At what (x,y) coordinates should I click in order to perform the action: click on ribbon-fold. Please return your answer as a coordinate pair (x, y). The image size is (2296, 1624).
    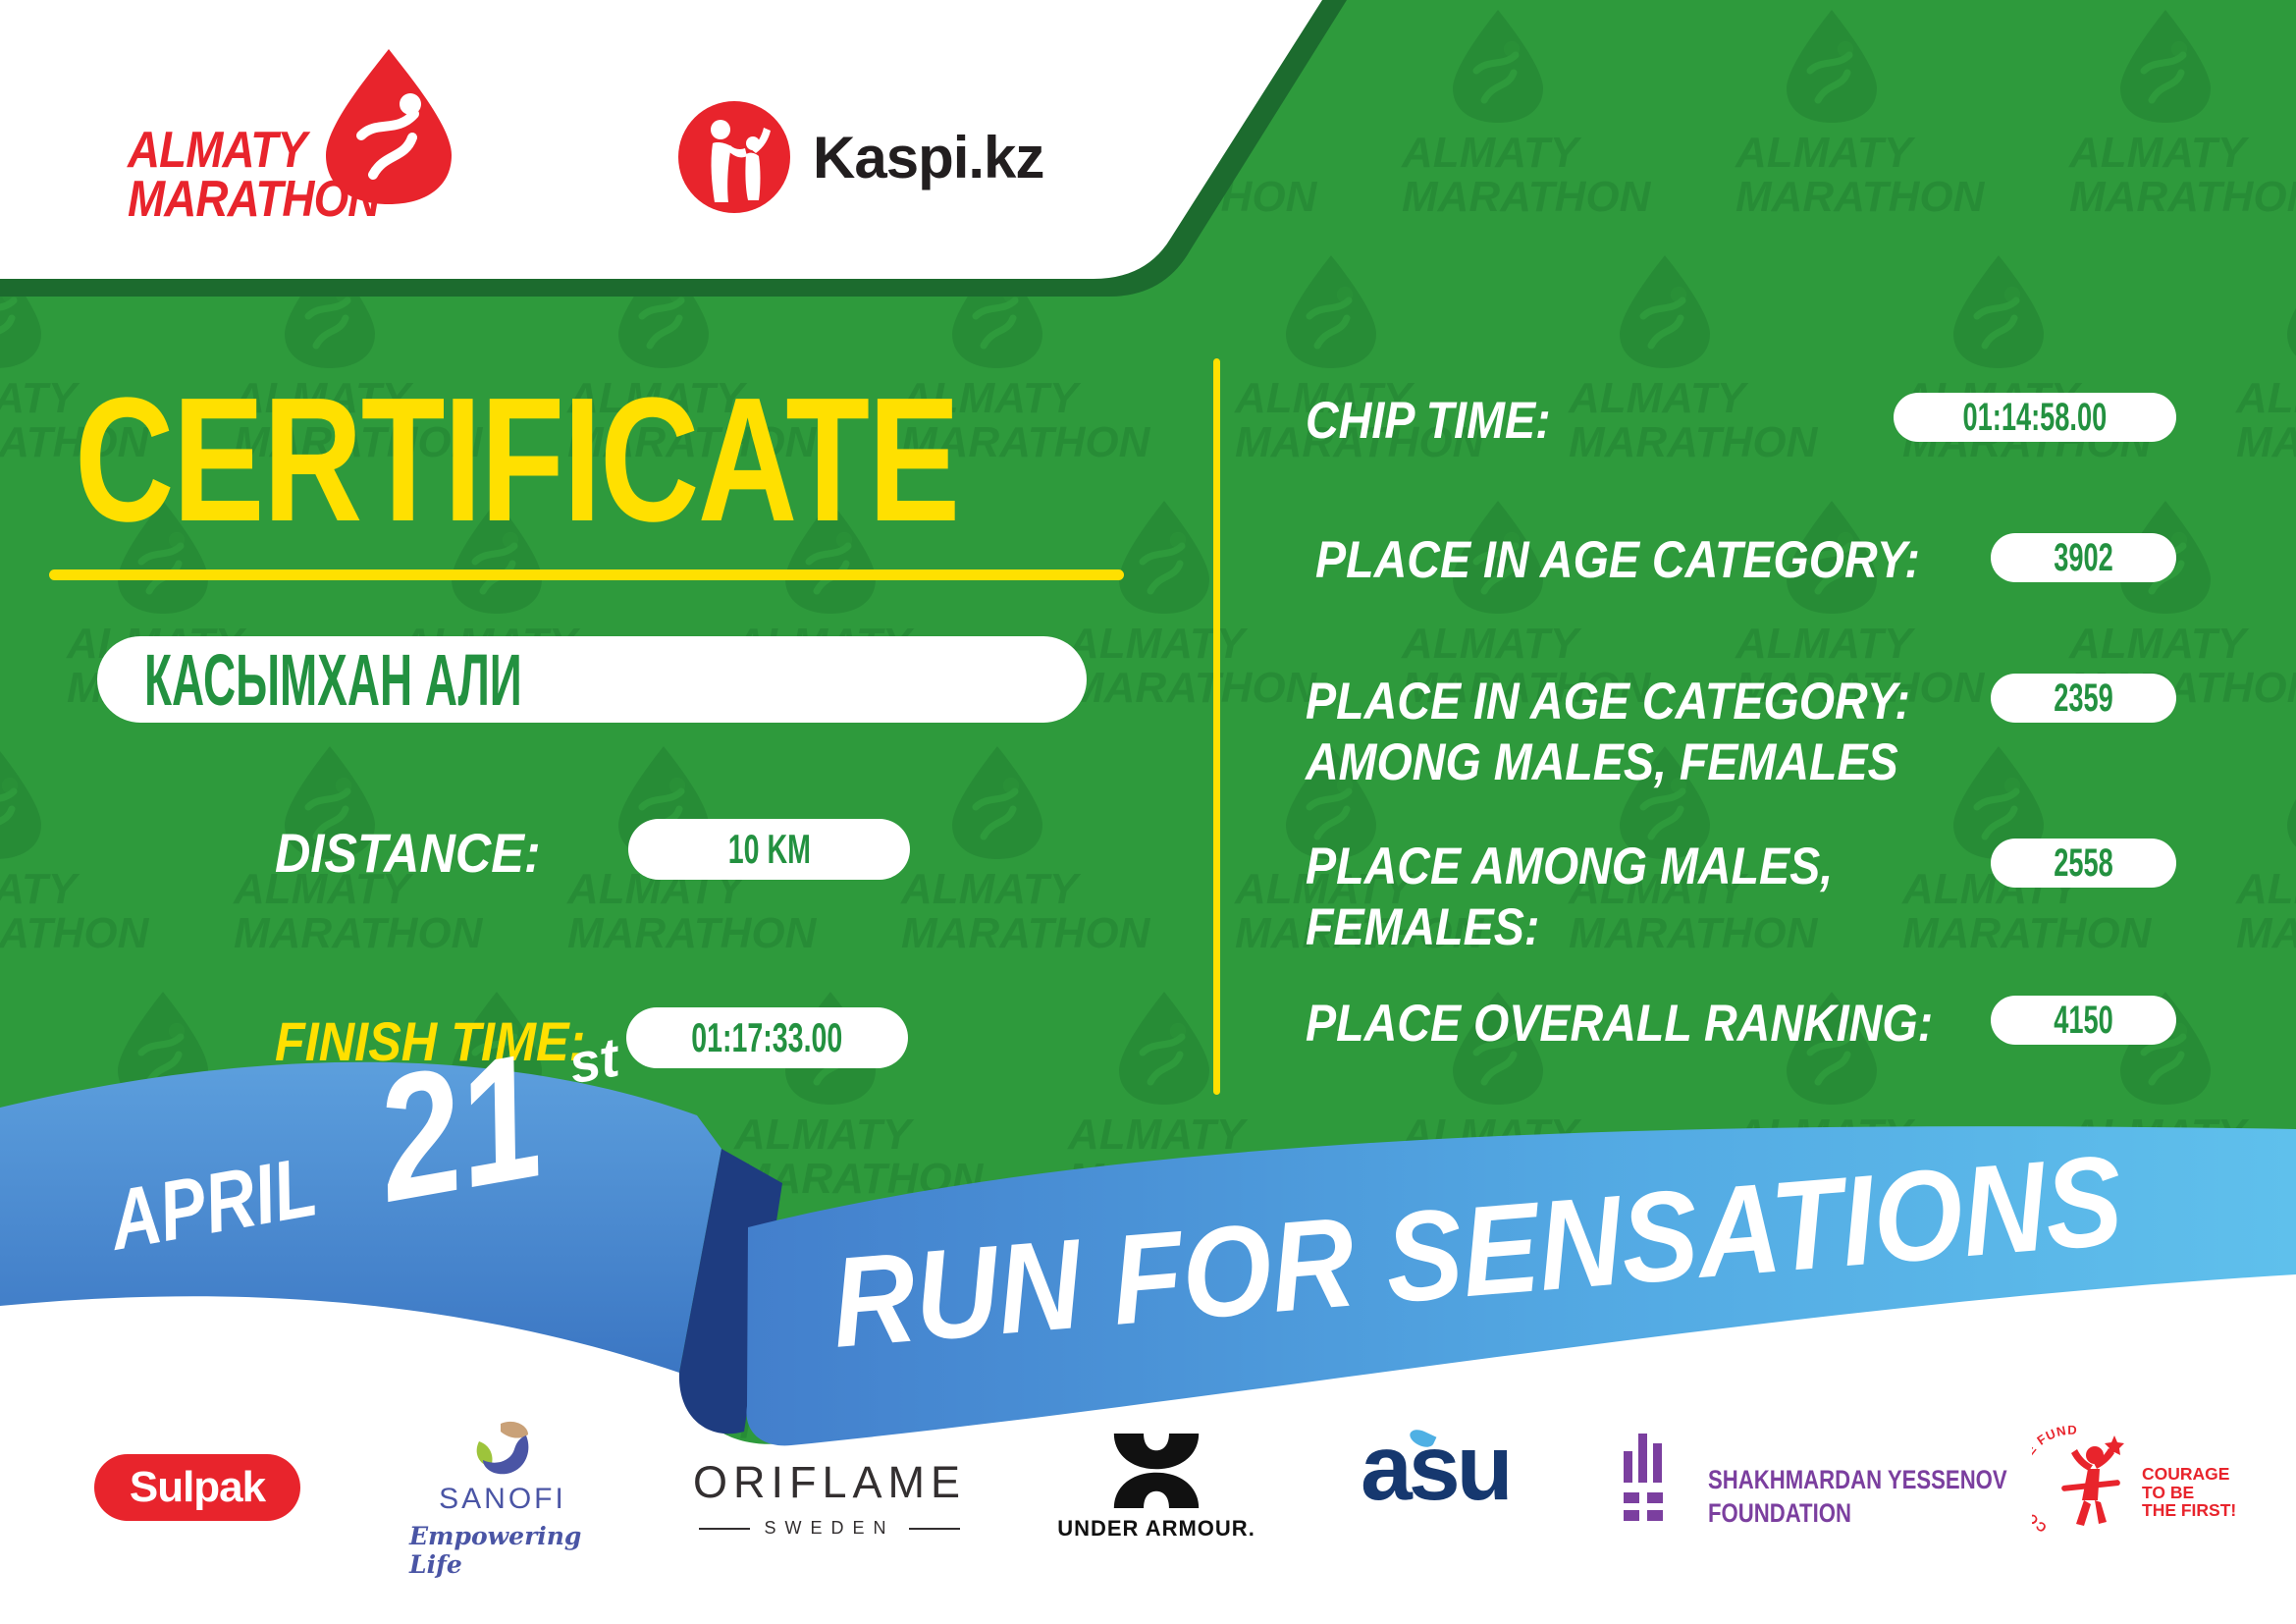
    Looking at the image, I should click on (730, 1292).